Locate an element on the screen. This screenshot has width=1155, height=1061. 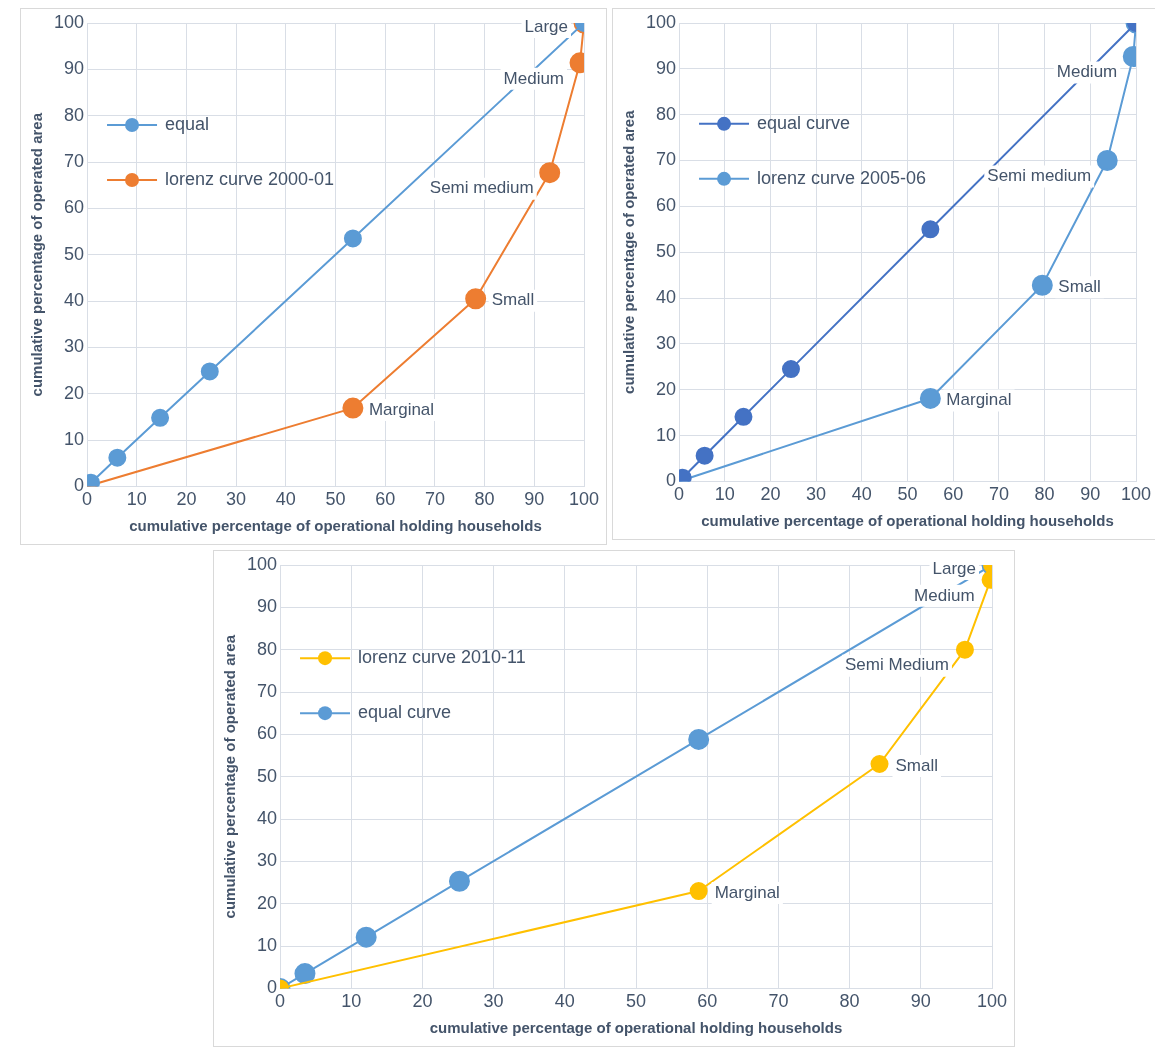
annotation: Semi Medium is located at coordinates (897, 665).